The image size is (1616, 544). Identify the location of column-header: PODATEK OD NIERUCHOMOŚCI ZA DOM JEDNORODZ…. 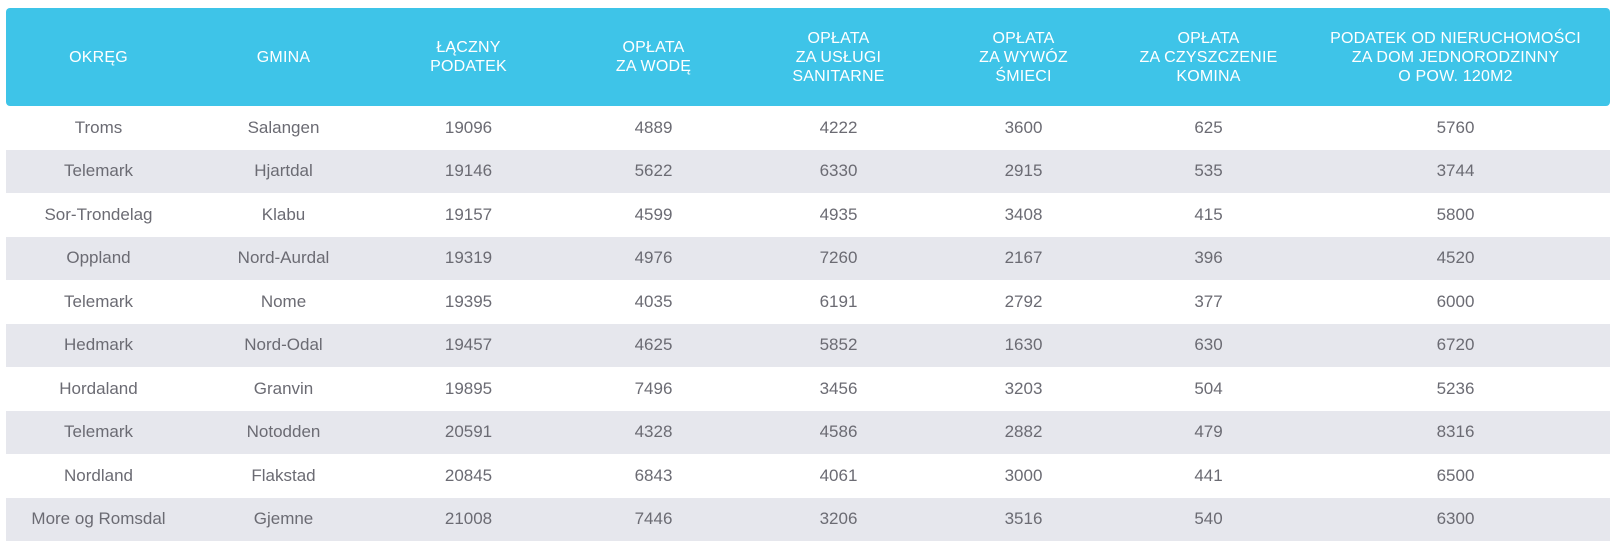
(1455, 57).